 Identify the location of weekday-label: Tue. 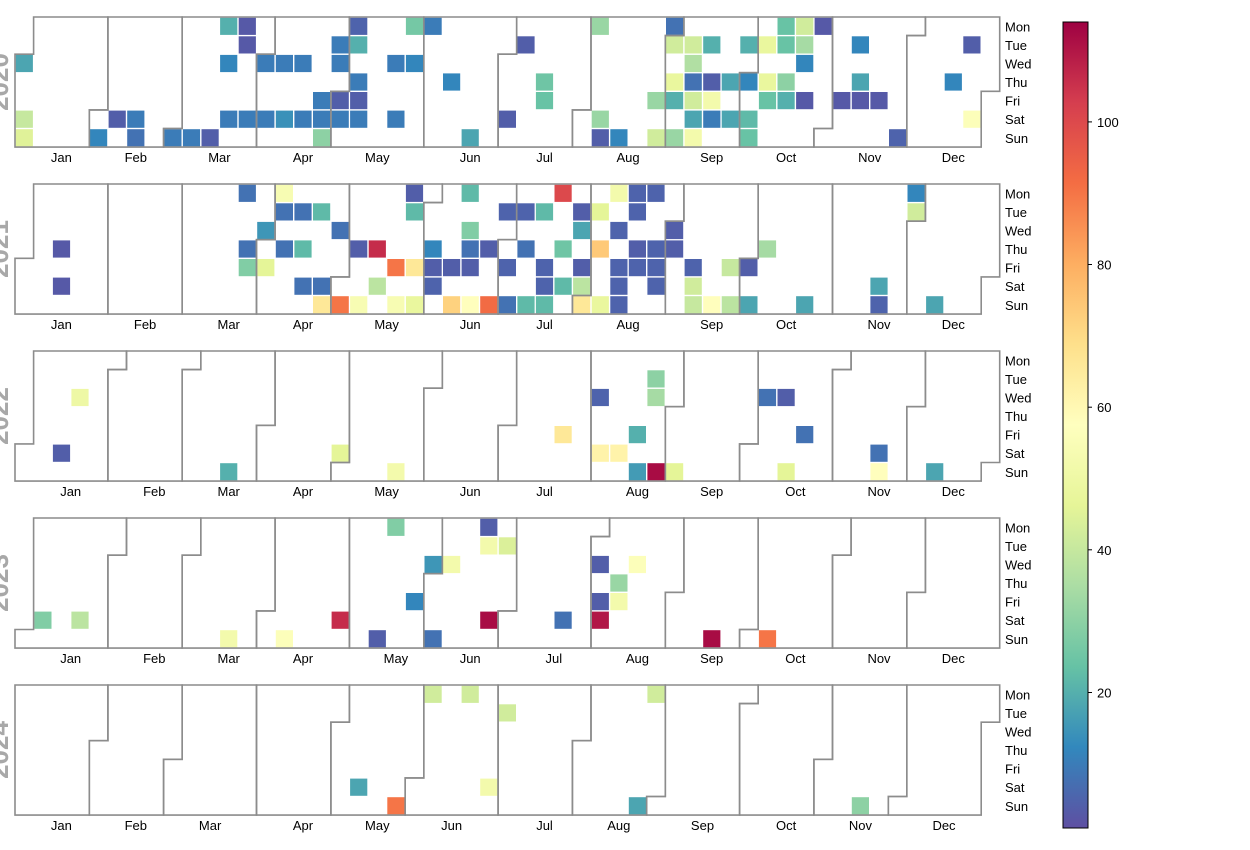
(1016, 212).